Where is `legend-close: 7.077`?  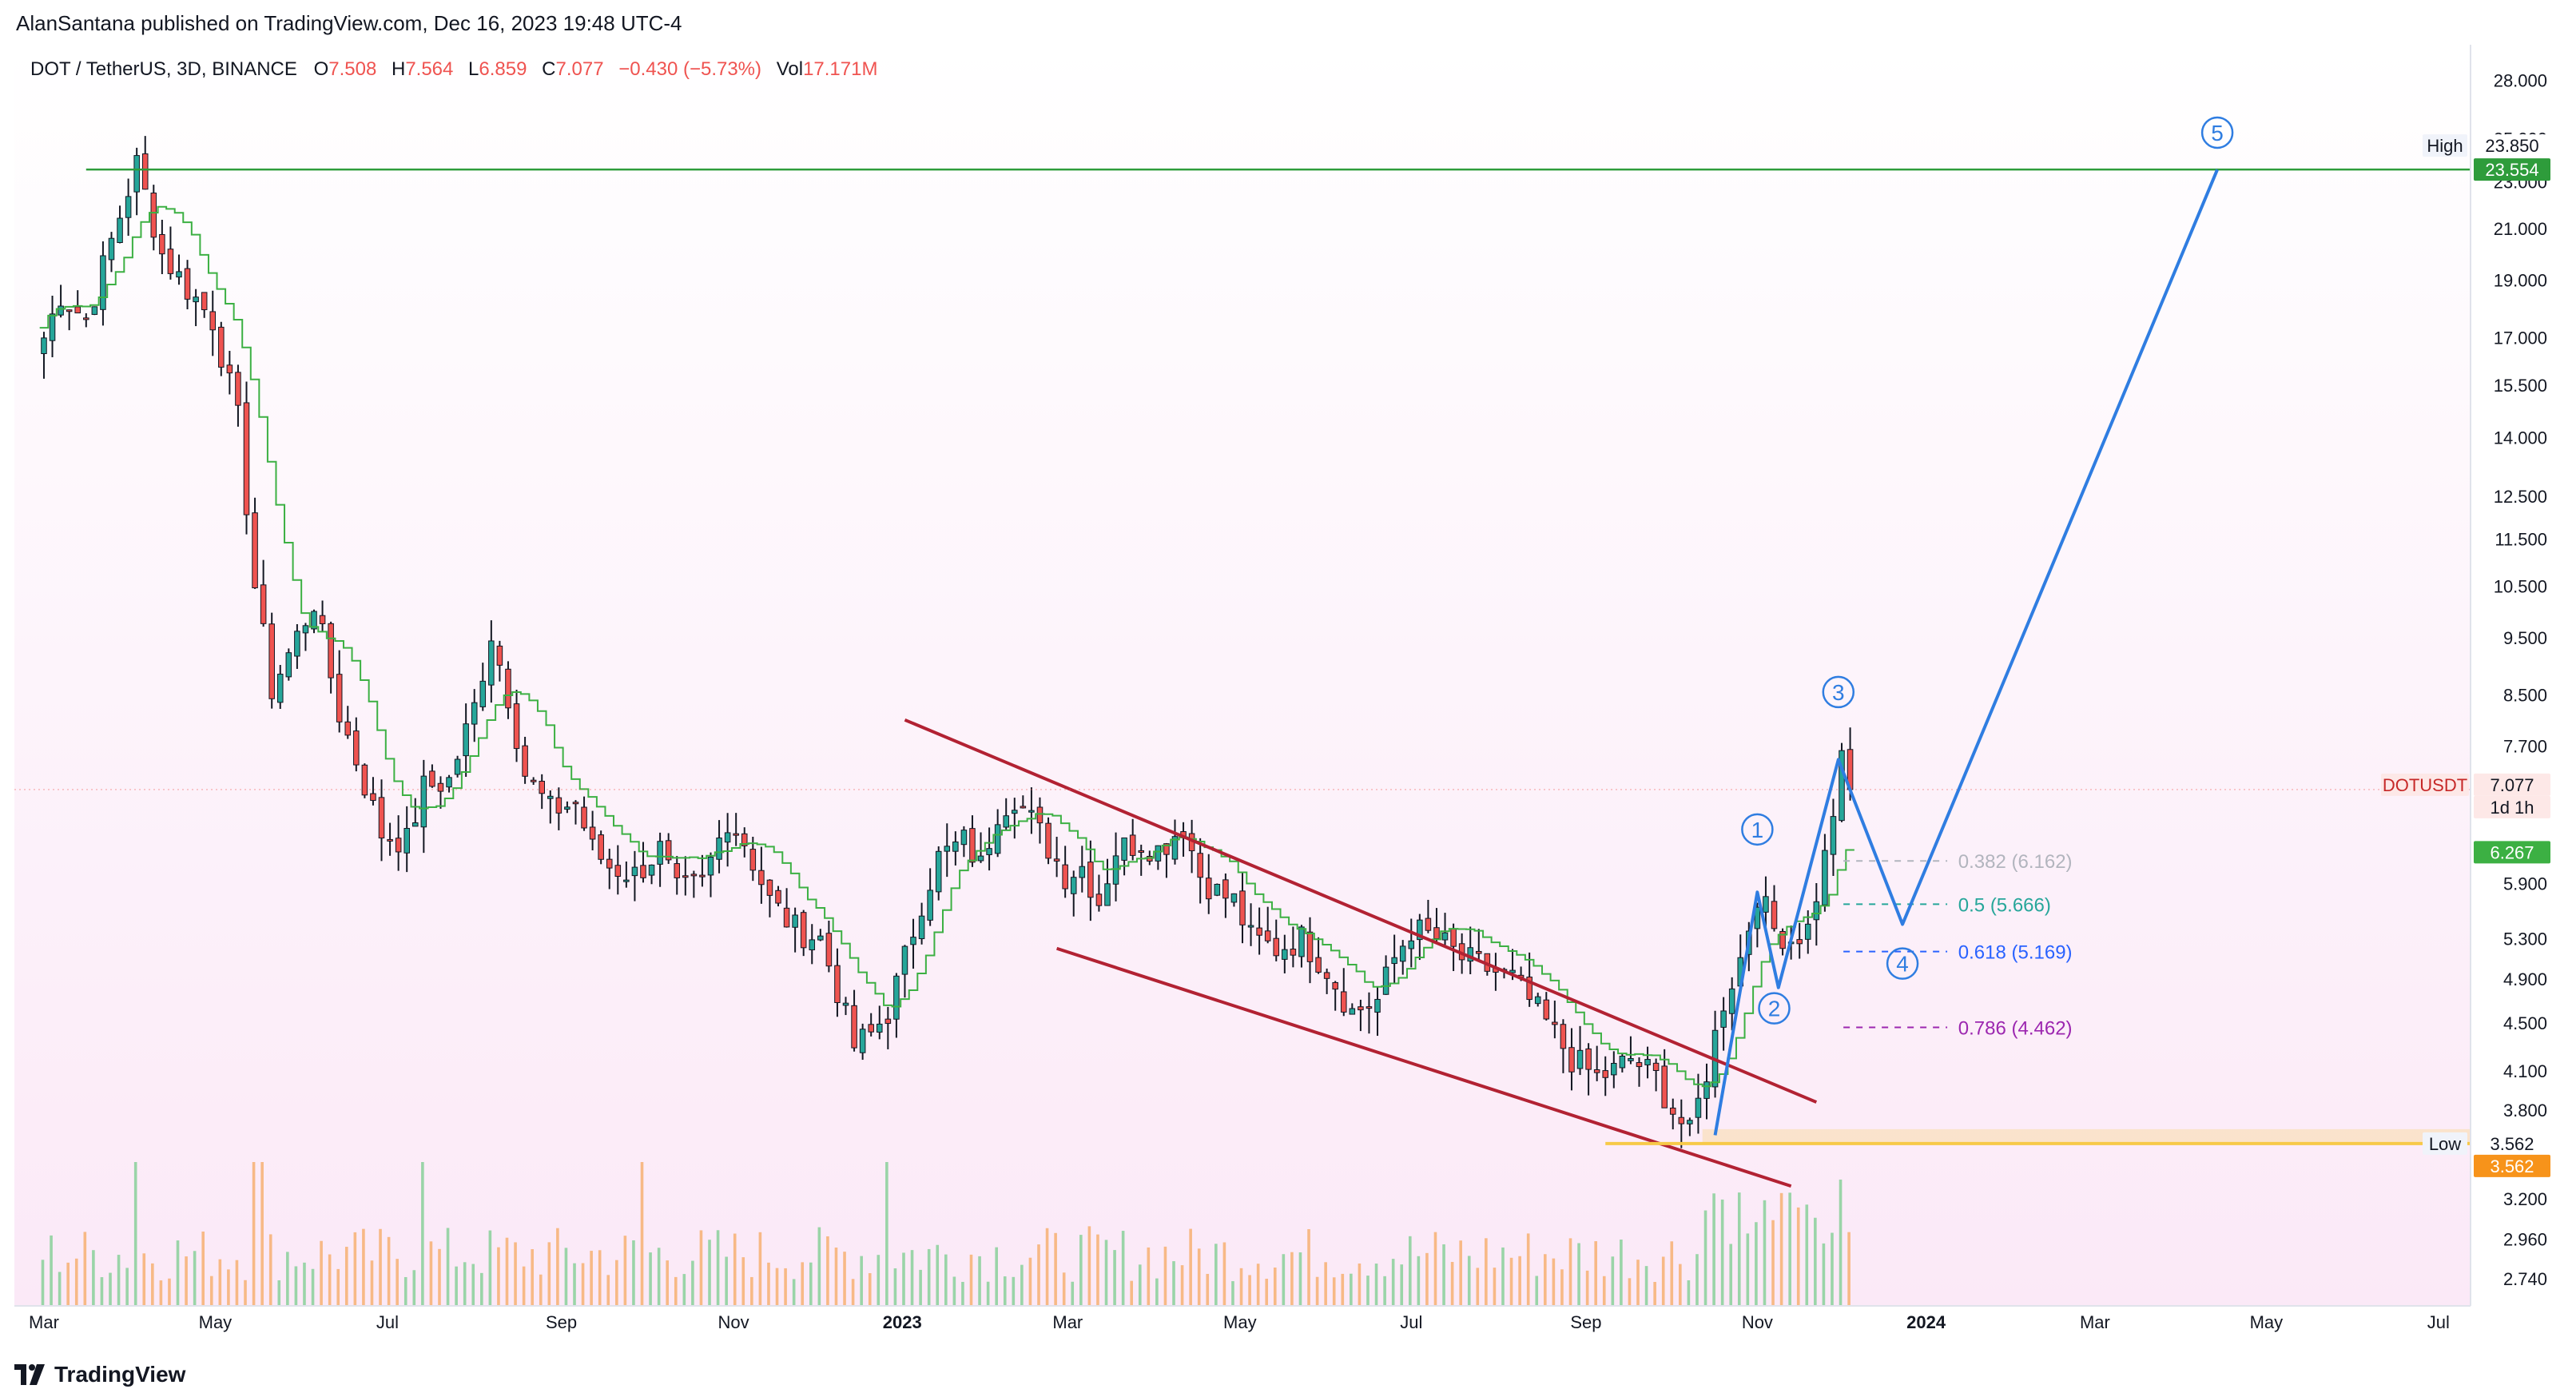 legend-close: 7.077 is located at coordinates (579, 69).